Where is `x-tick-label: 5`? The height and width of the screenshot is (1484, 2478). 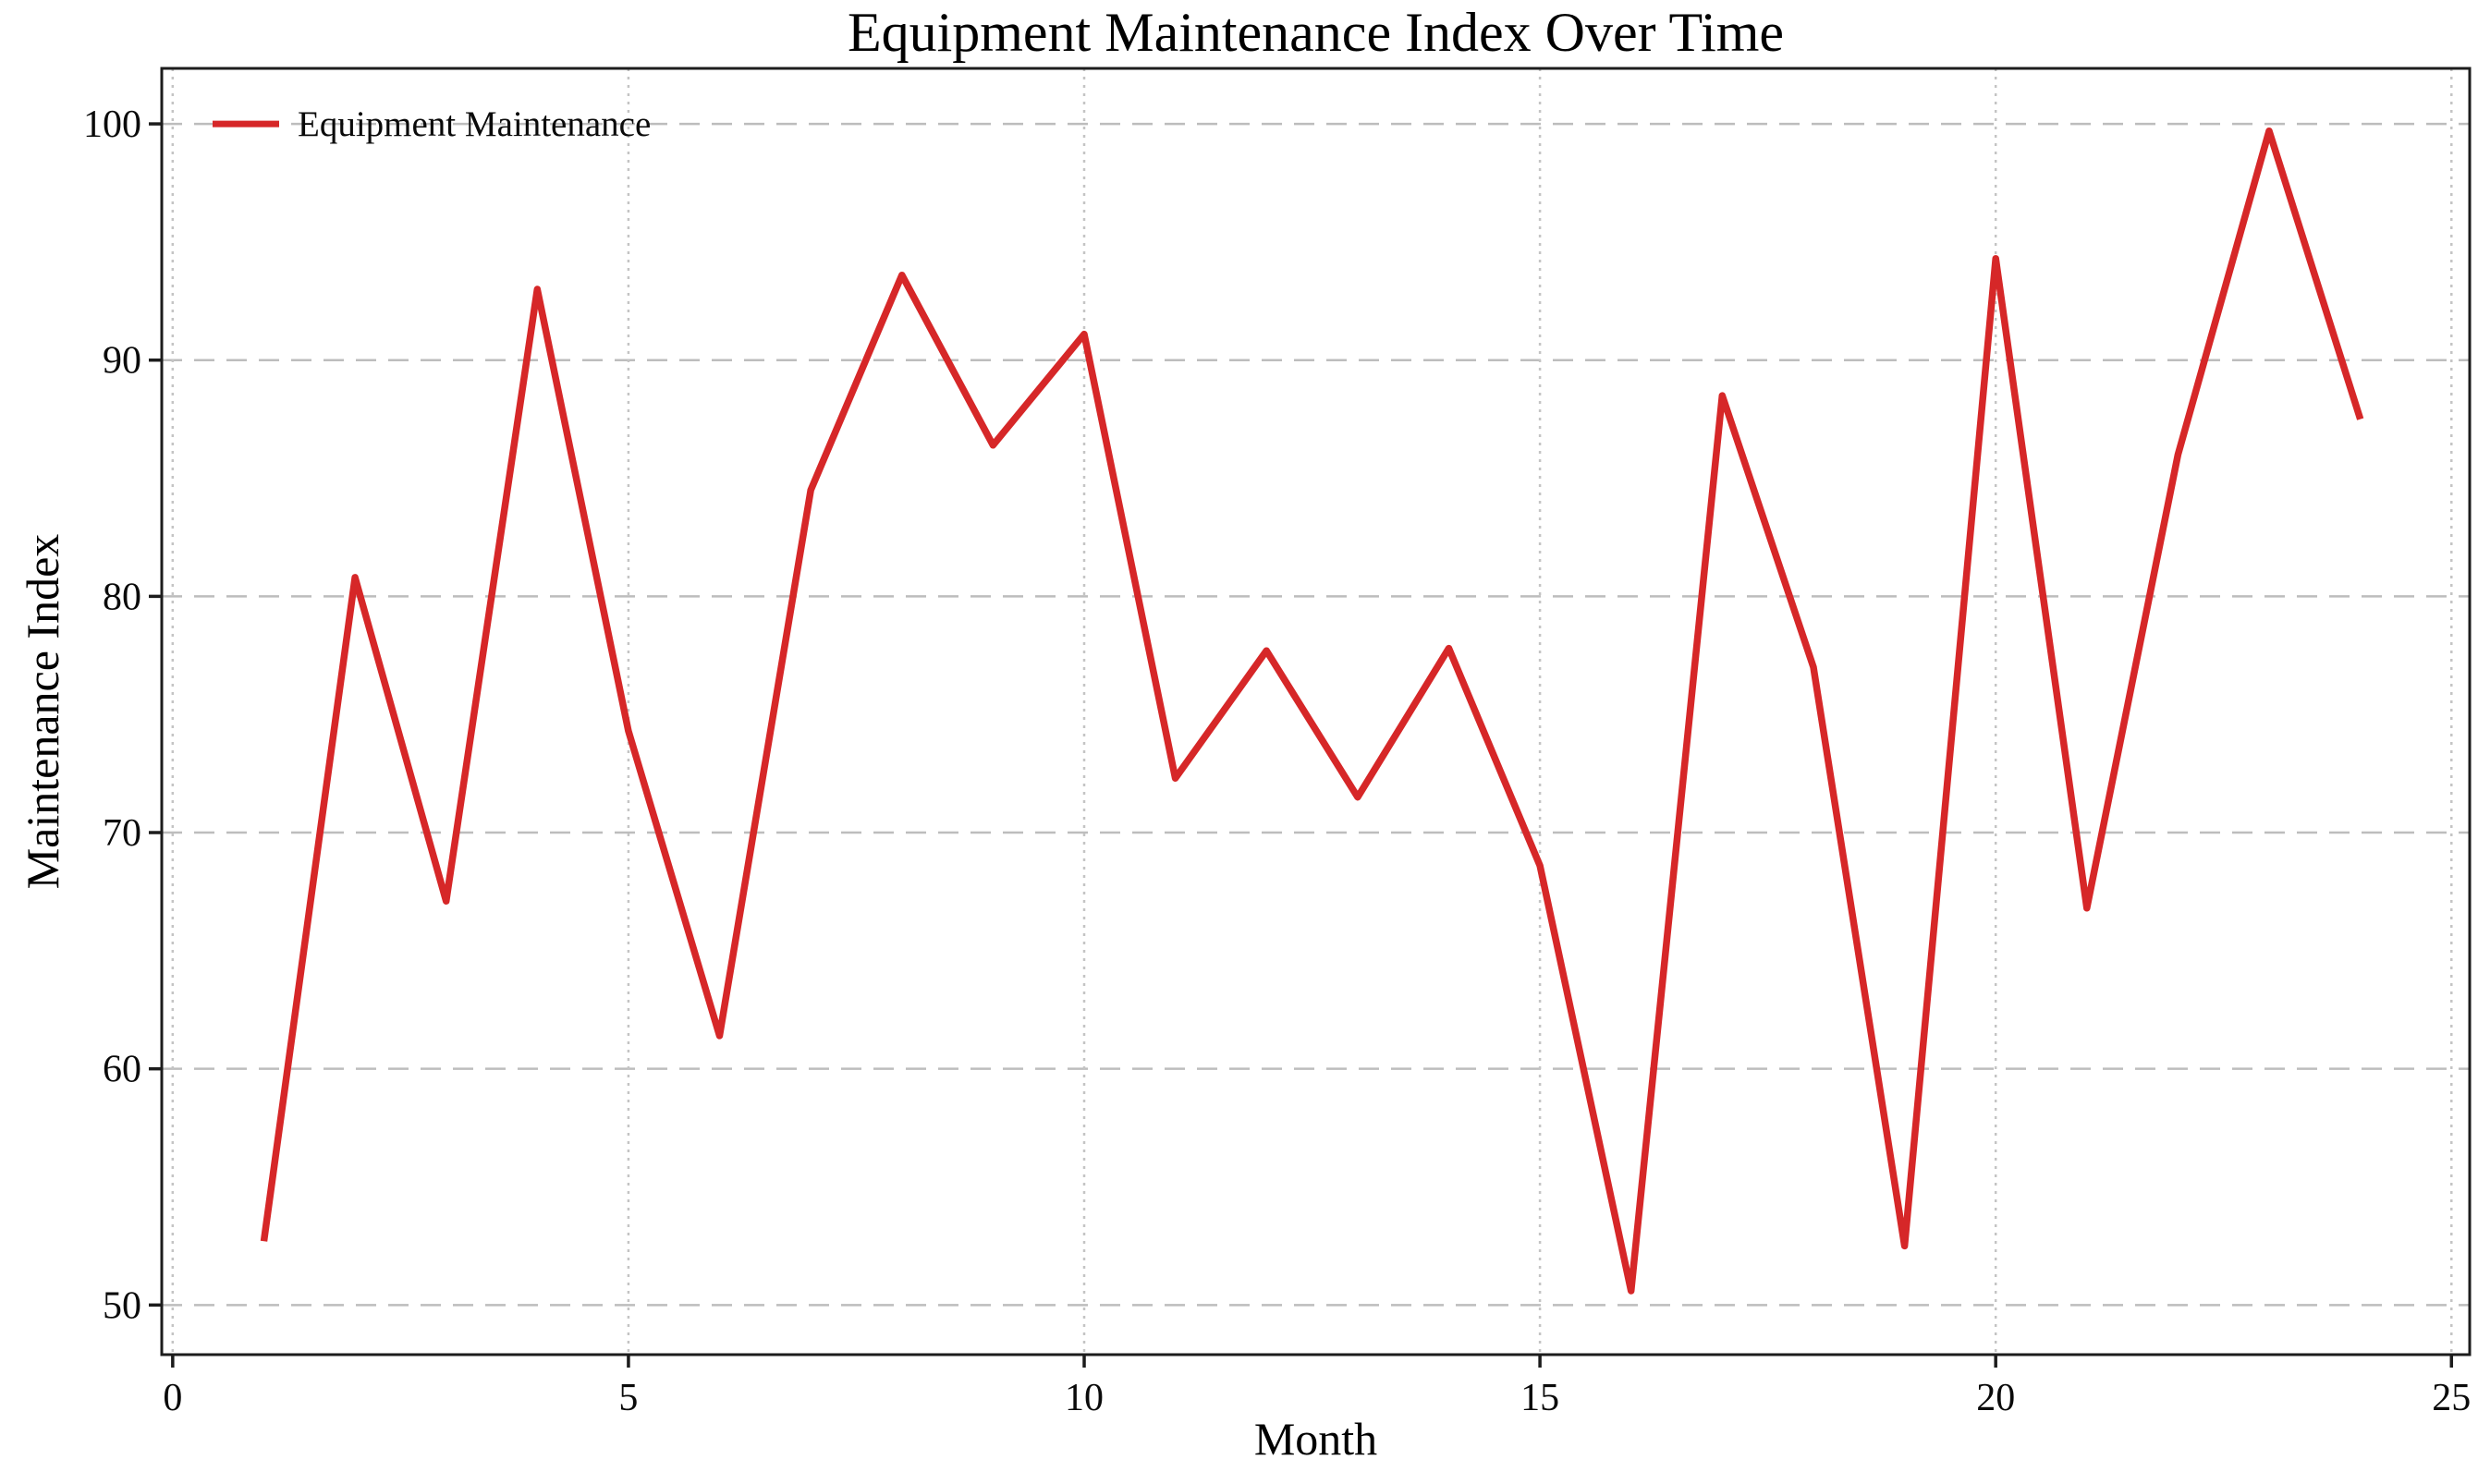
x-tick-label: 5 is located at coordinates (628, 1398).